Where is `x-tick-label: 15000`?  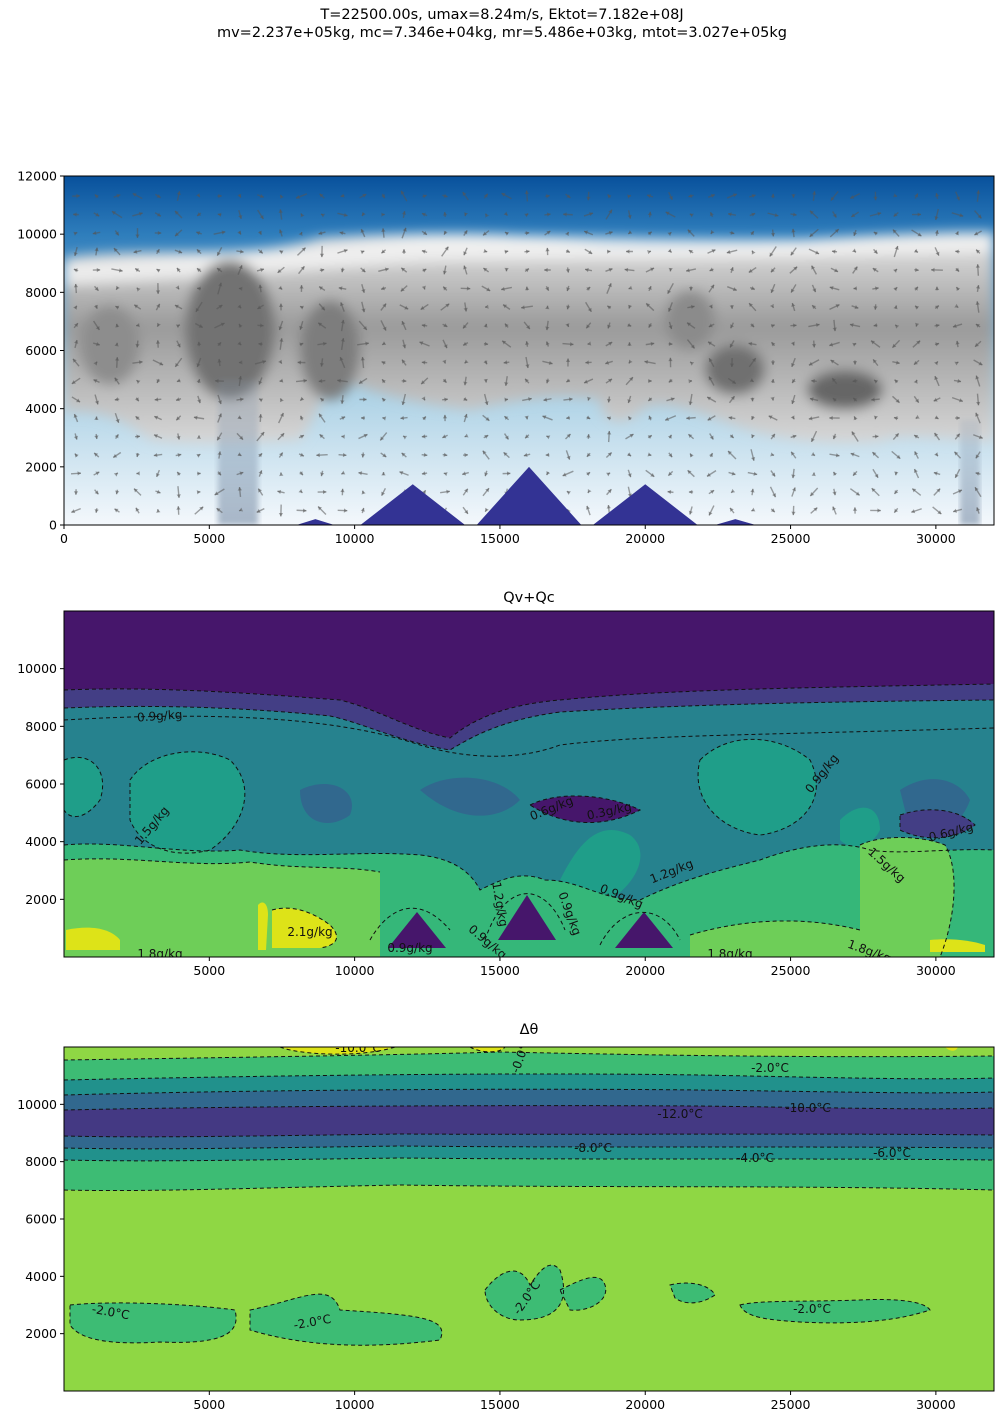
x-tick-label: 15000 is located at coordinates (500, 970).